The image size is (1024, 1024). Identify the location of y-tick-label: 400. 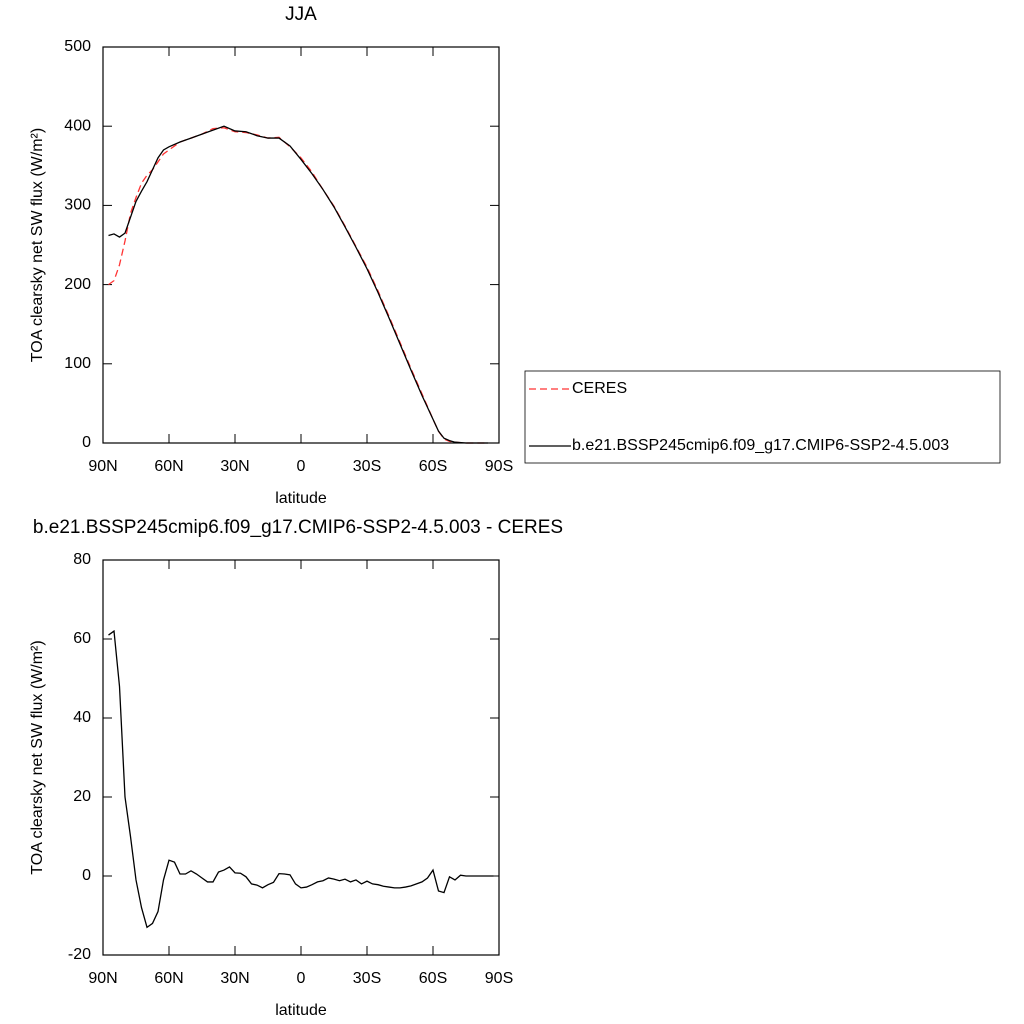
(77, 125).